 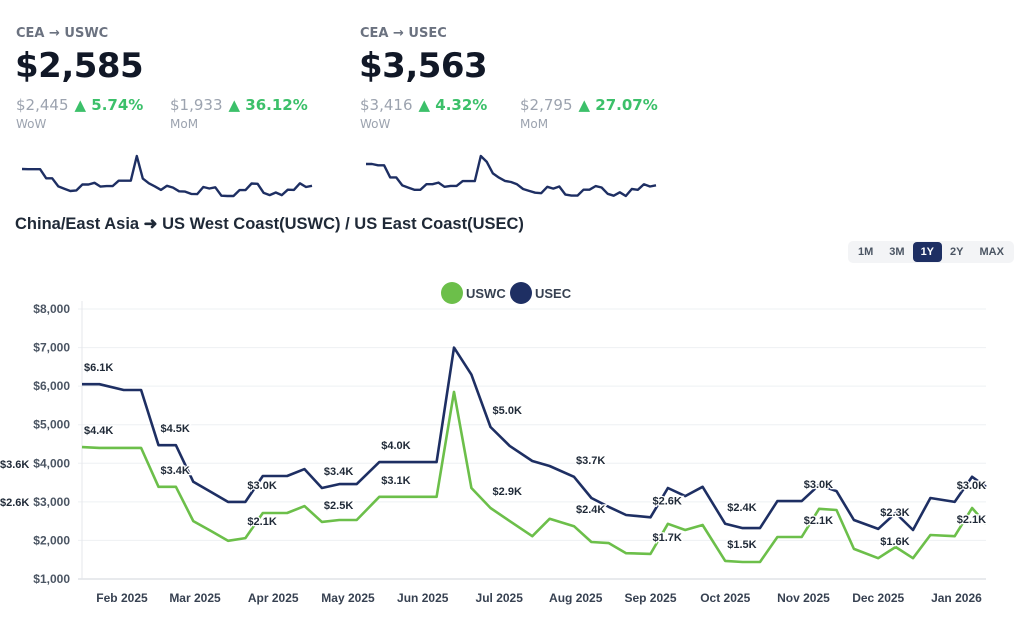 What do you see at coordinates (109, 105) in the screenshot?
I see `wow-change: ▲ 5.74%` at bounding box center [109, 105].